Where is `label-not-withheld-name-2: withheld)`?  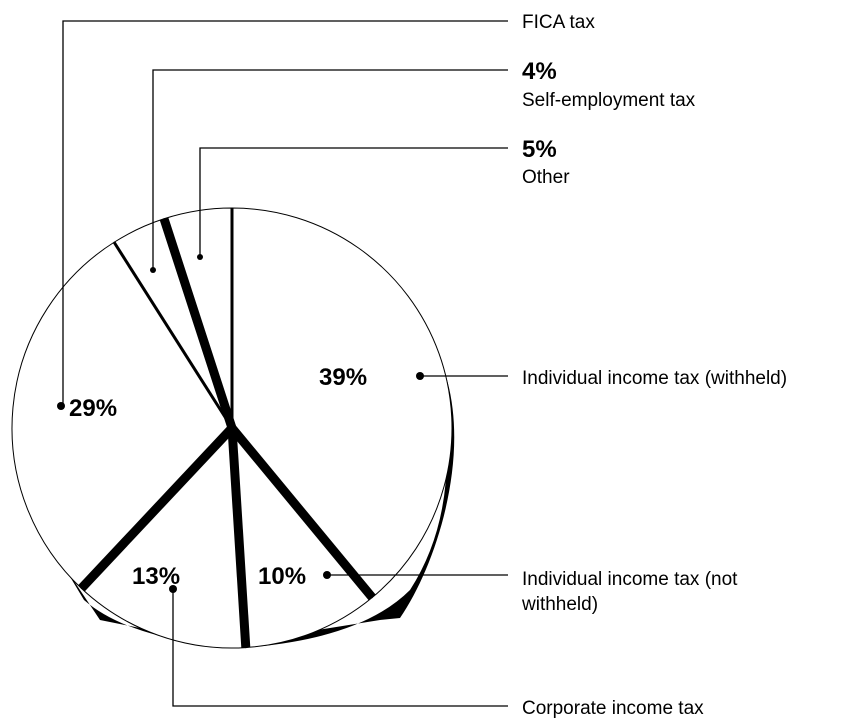 label-not-withheld-name-2: withheld) is located at coordinates (559, 604).